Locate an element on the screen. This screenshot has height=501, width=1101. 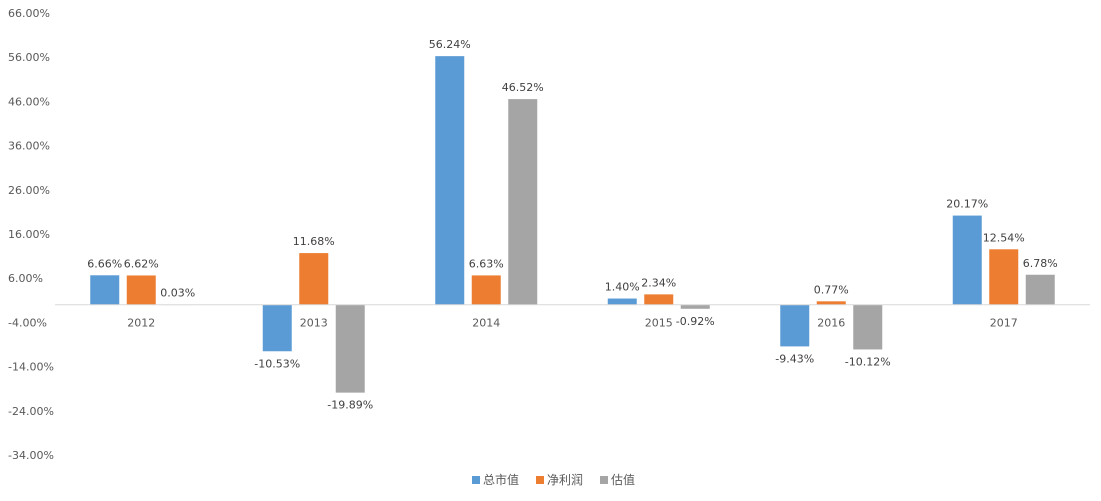
category-label: 2013 is located at coordinates (314, 323).